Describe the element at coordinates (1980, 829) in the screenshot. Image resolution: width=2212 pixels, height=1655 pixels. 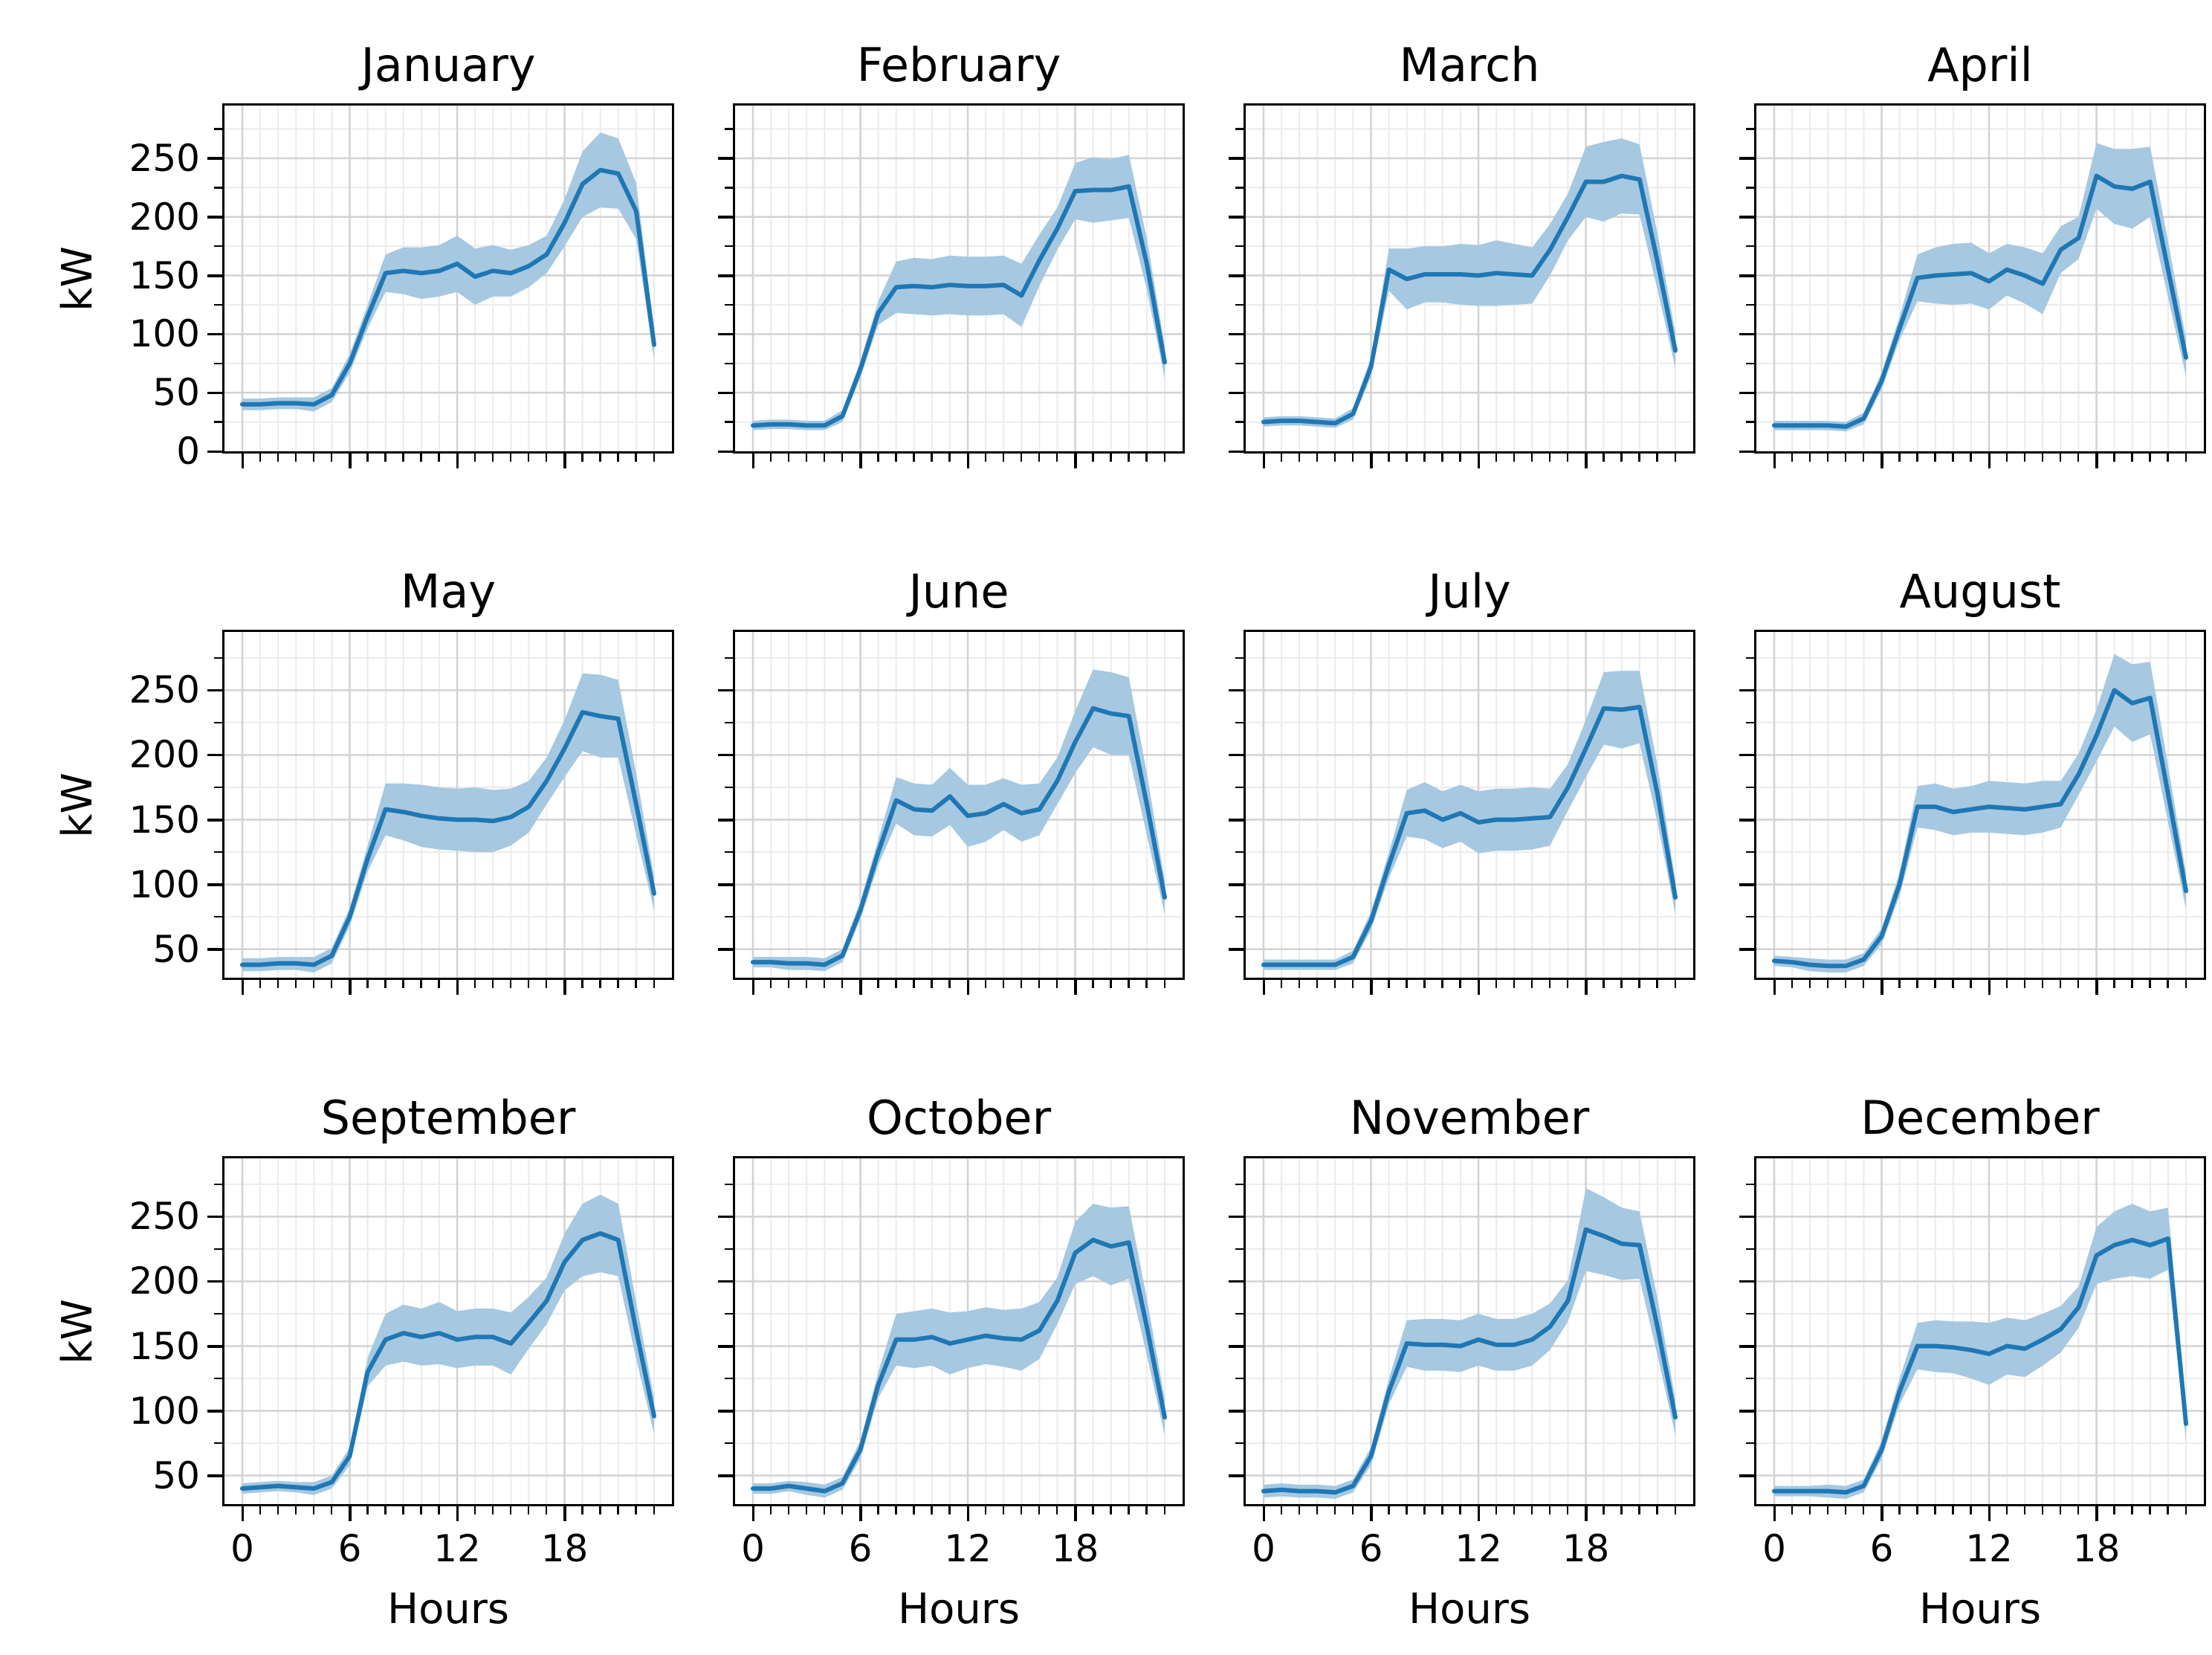
I see `mean-line-august` at that location.